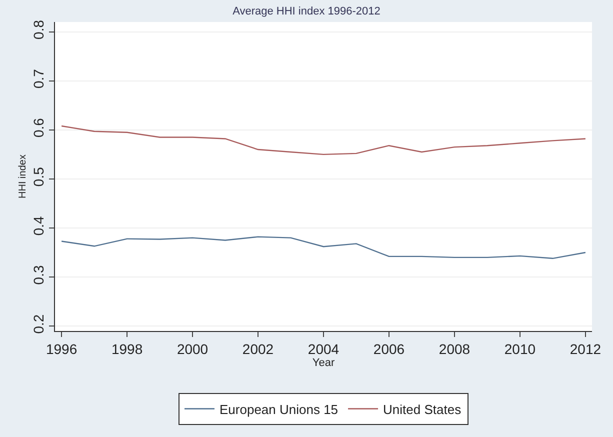 The image size is (613, 437). Describe the element at coordinates (389, 348) in the screenshot. I see `x-tick-label: 2006` at that location.